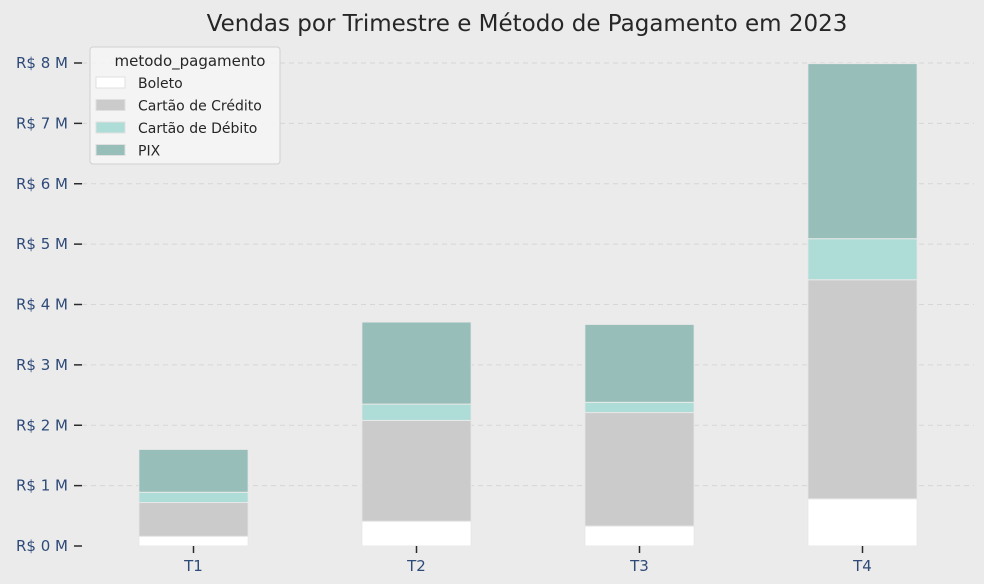 The image size is (984, 584). Describe the element at coordinates (42, 365) in the screenshot. I see `y-tick-label: R$ 3 M` at that location.